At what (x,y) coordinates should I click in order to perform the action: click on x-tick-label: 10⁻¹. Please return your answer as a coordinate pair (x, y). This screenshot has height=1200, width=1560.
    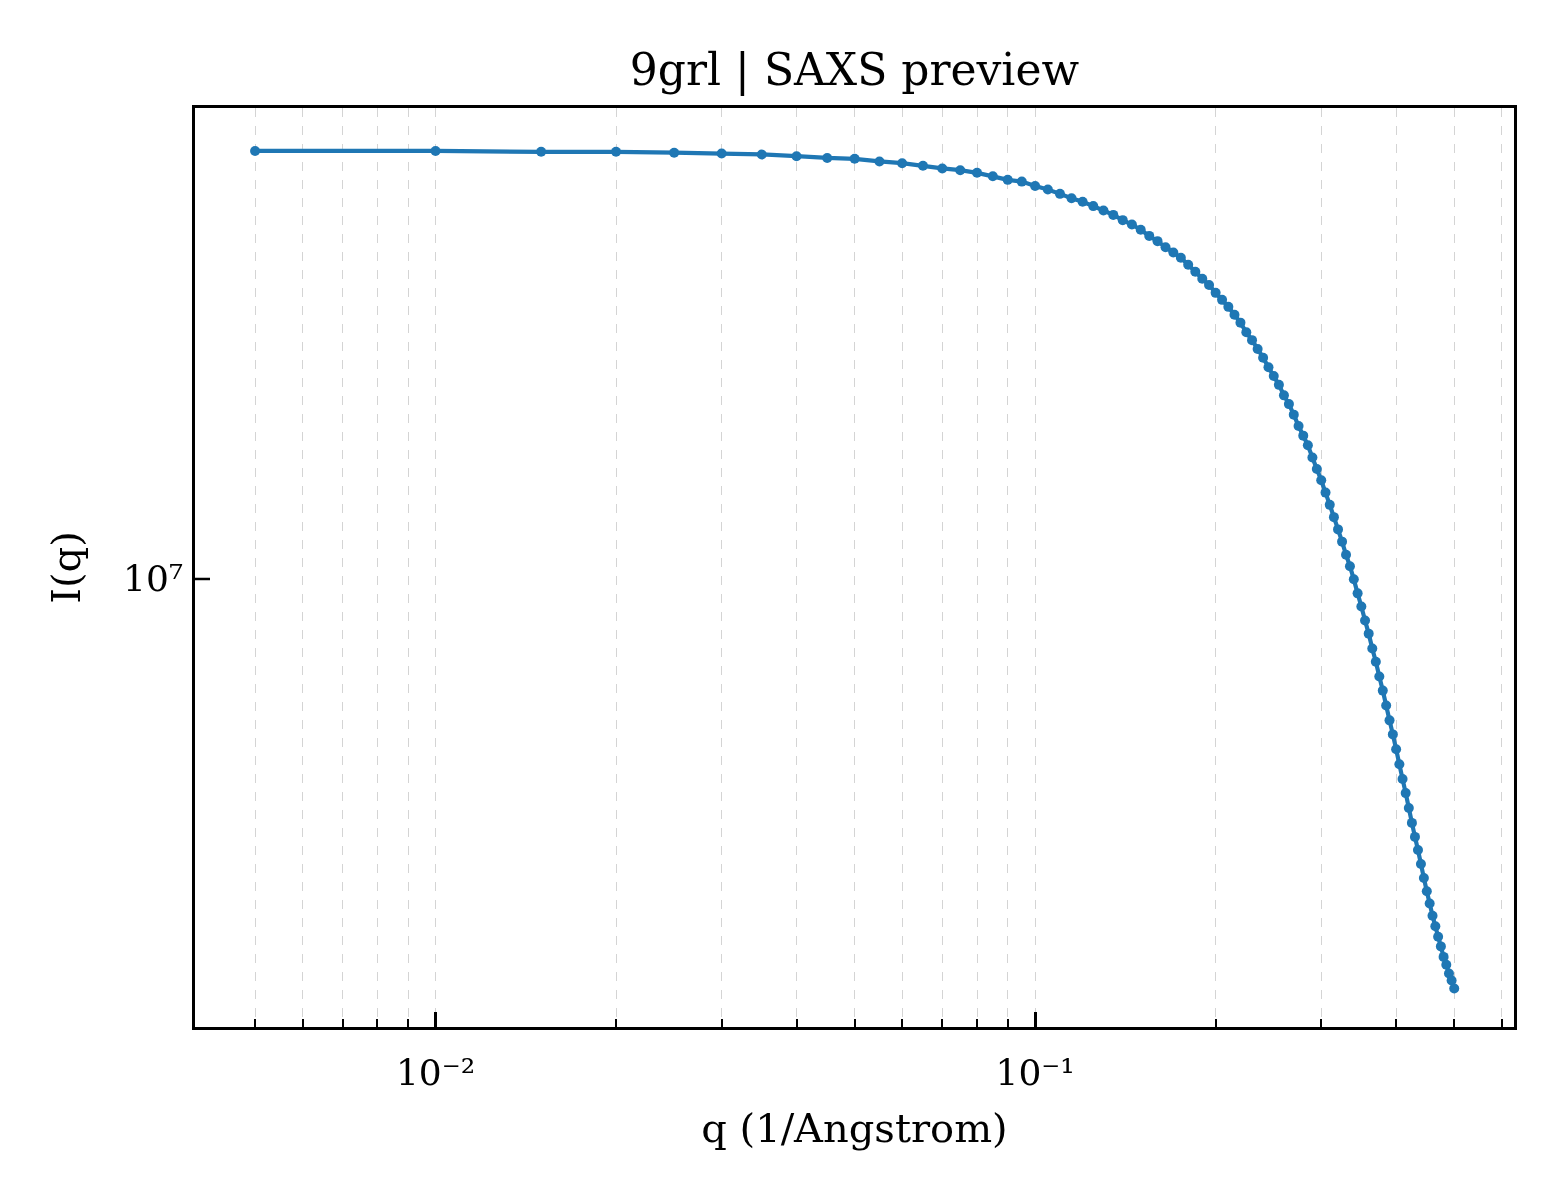
    Looking at the image, I should click on (1035, 1073).